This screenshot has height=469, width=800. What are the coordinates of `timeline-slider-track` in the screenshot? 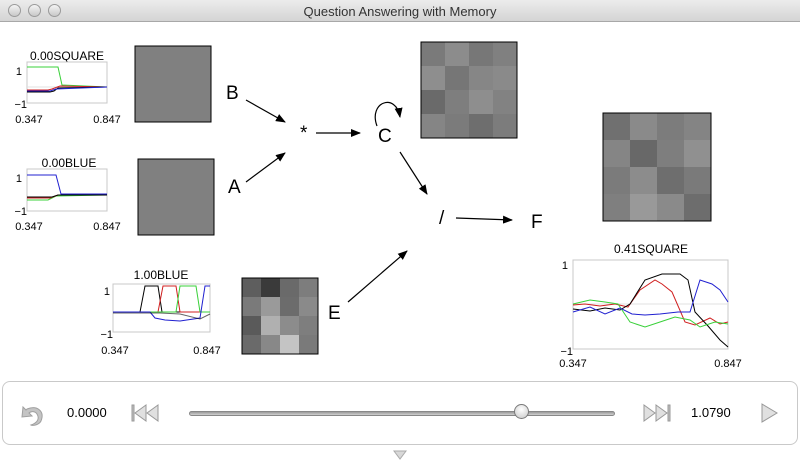 It's located at (402, 413).